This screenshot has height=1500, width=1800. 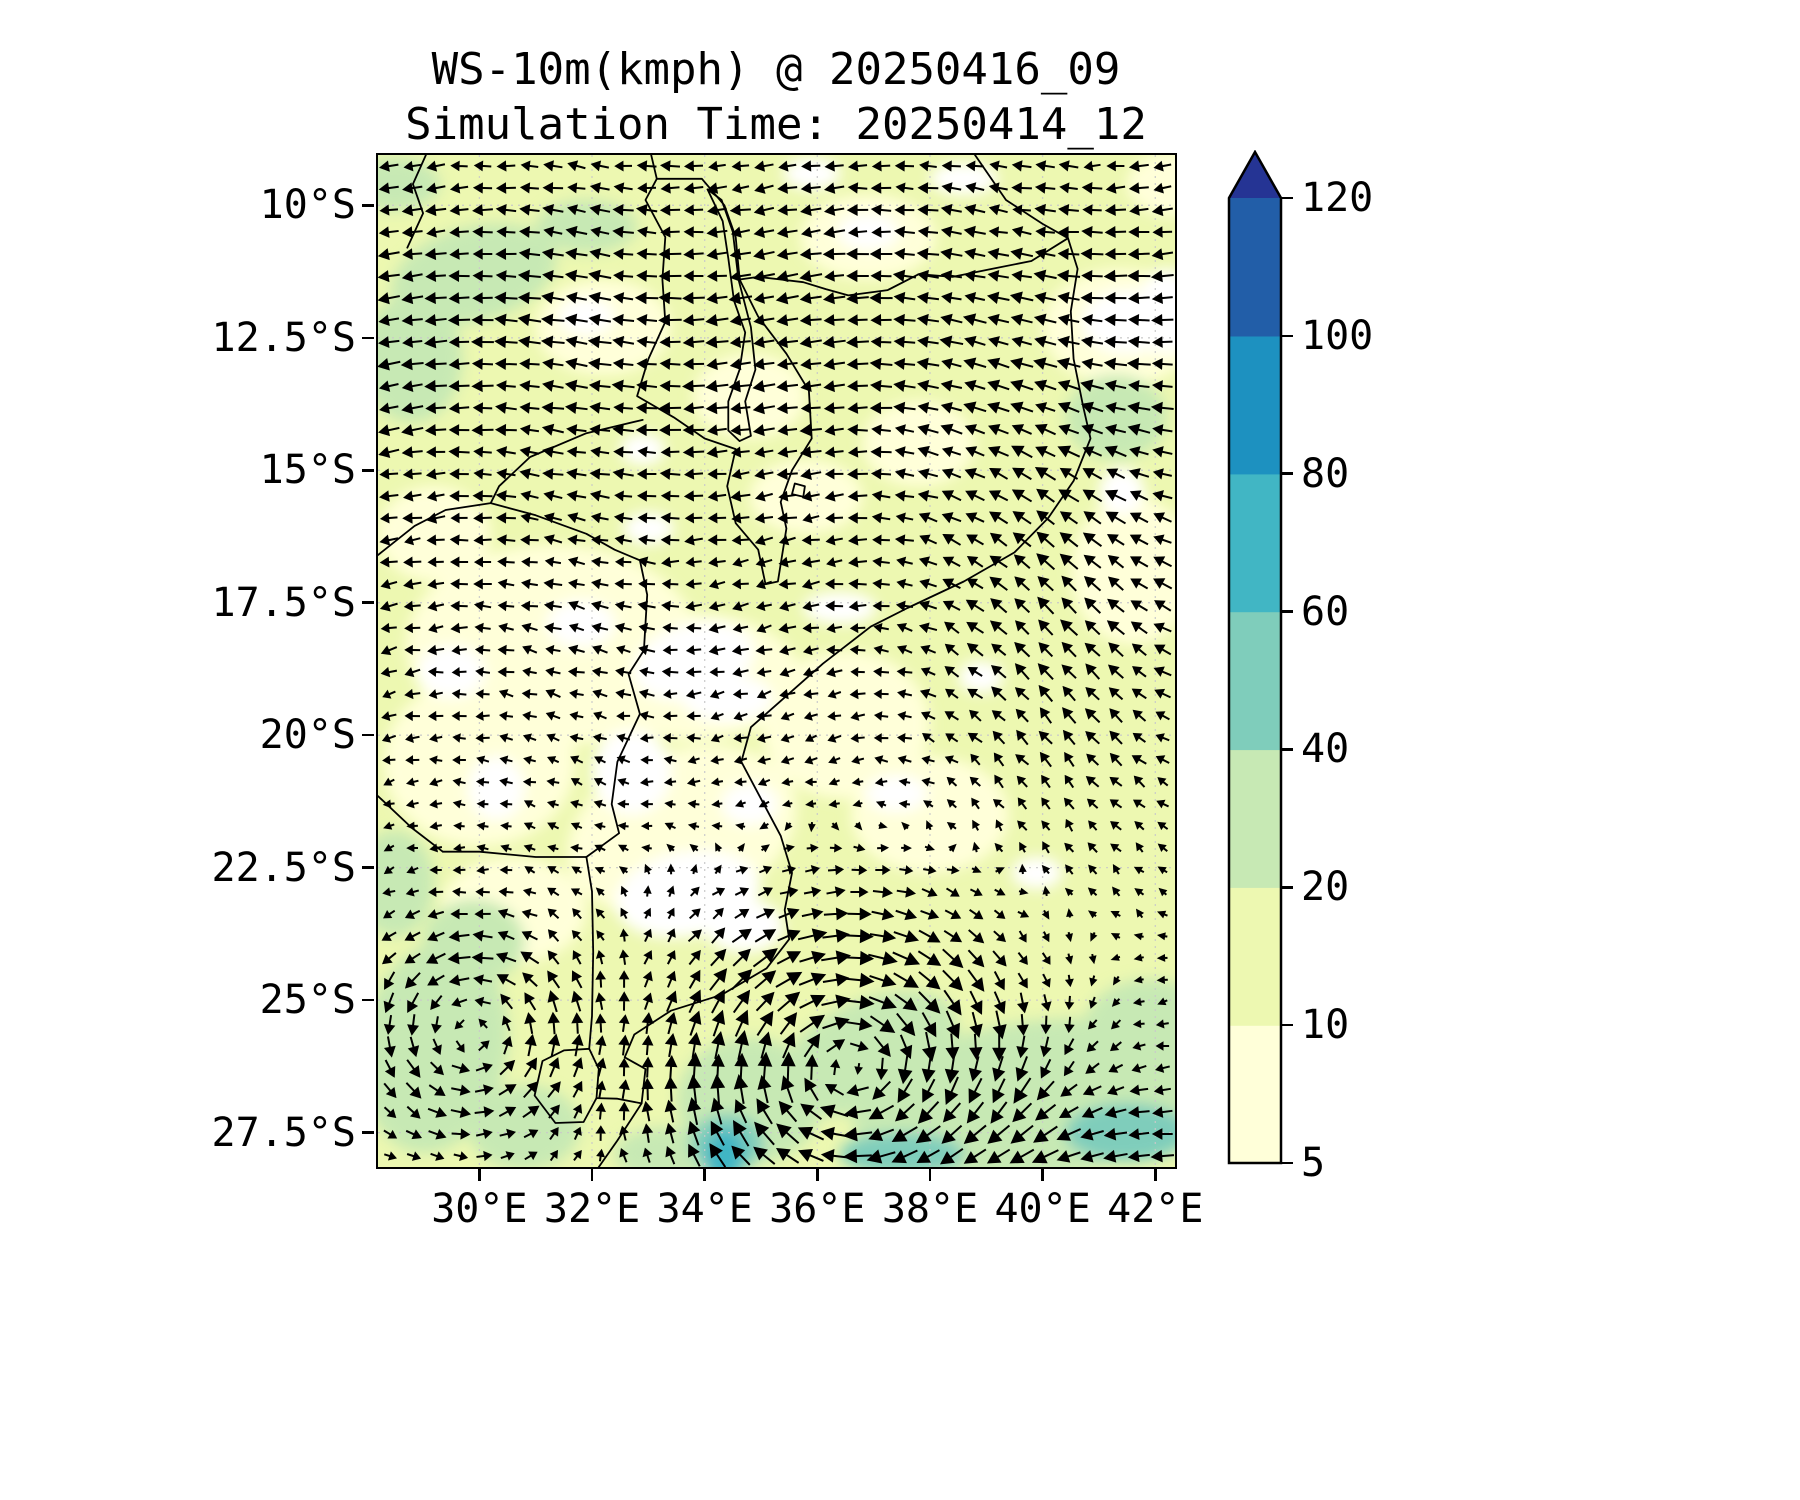 I want to click on colorbar-tick-label: 10, so click(x=1325, y=1025).